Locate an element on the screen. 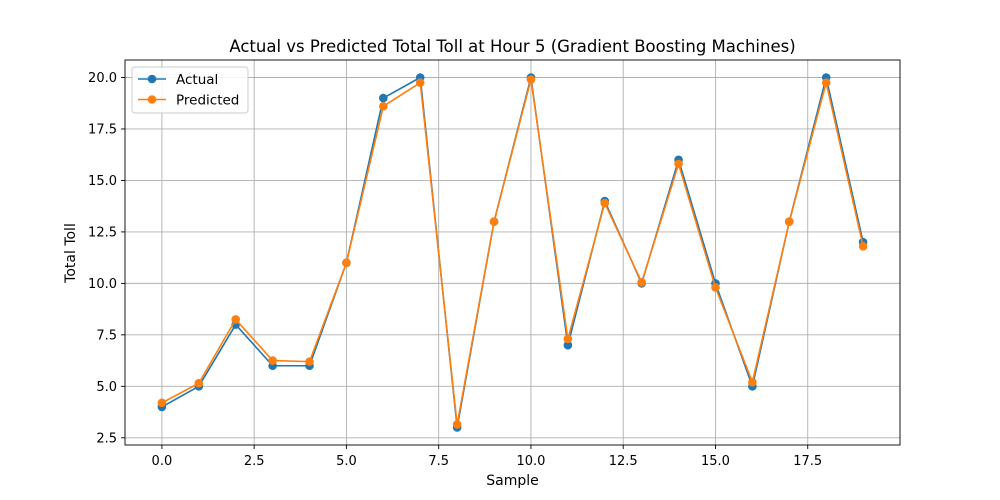 The width and height of the screenshot is (1000, 500). x-axis-label: Sample is located at coordinates (512, 481).